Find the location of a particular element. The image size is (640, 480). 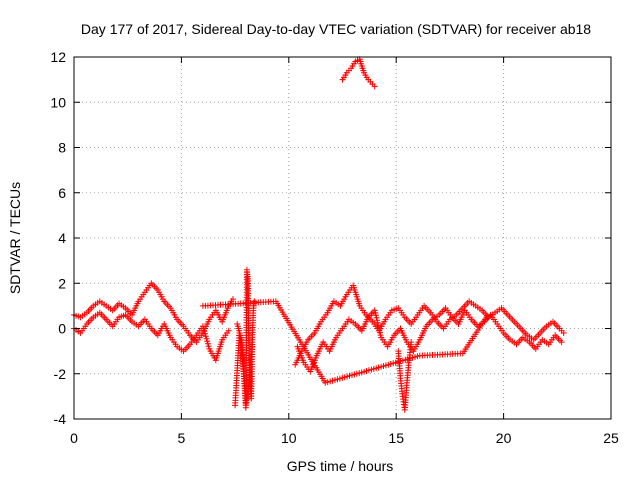

x-tick-label: 5 is located at coordinates (182, 438).